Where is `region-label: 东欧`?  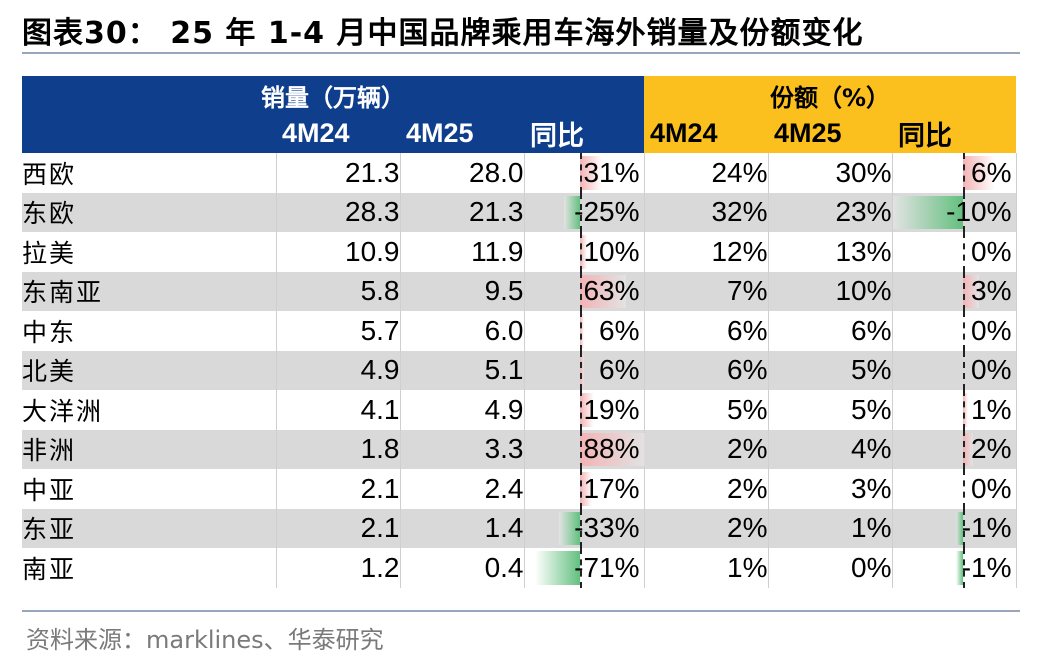
region-label: 东欧 is located at coordinates (149, 212).